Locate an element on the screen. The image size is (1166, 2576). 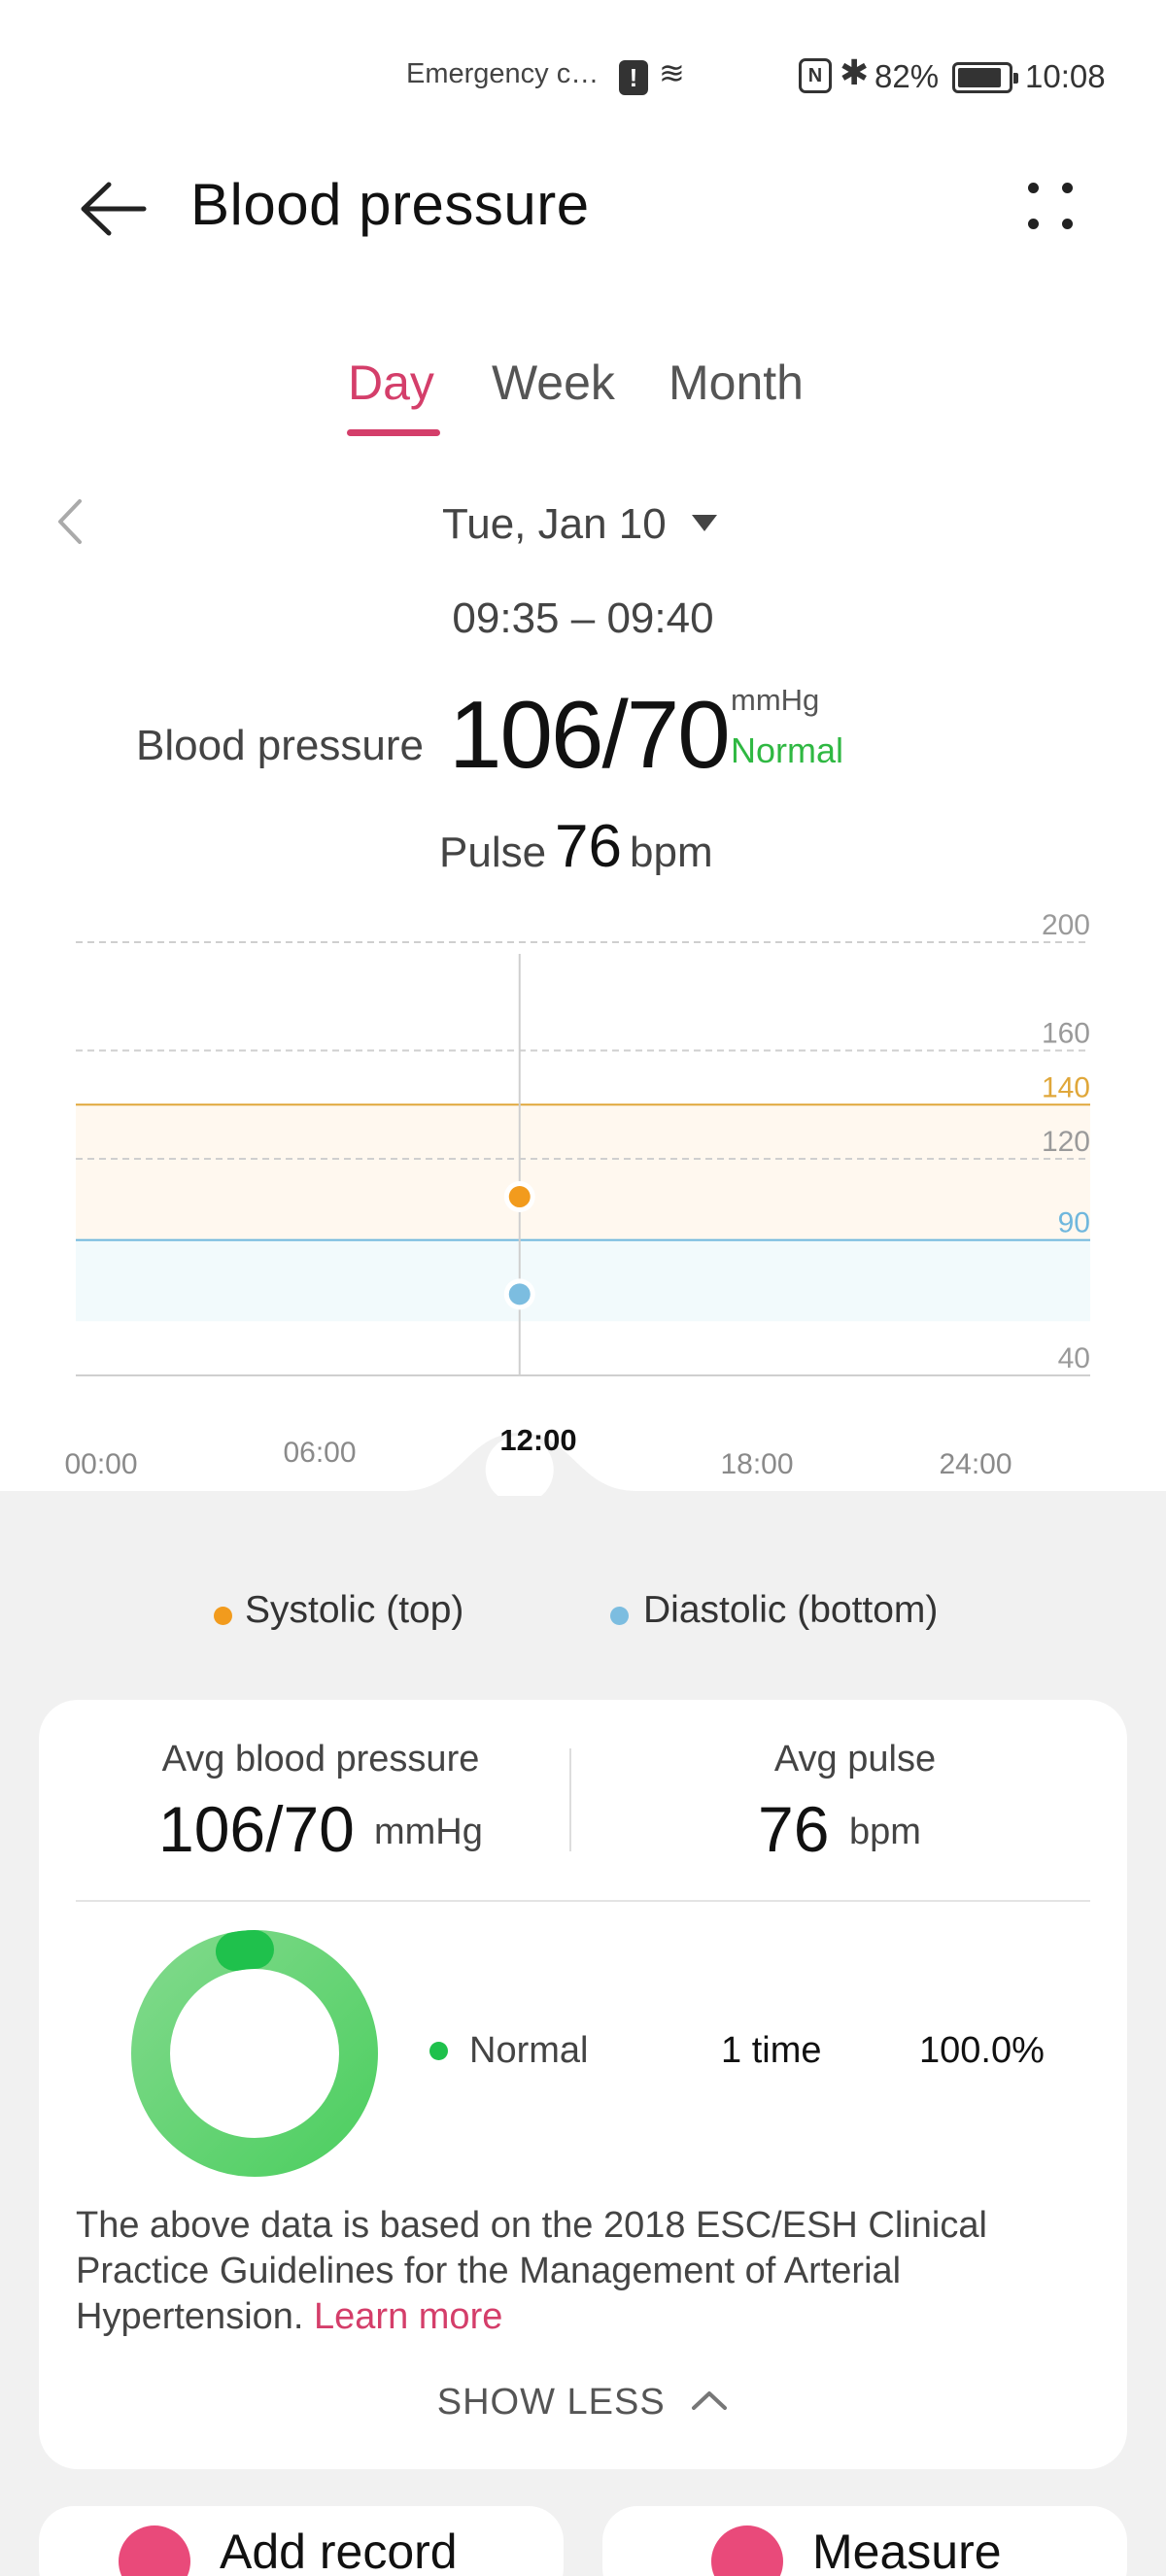
avg-pulse-label: Avg pulse is located at coordinates (855, 1759).